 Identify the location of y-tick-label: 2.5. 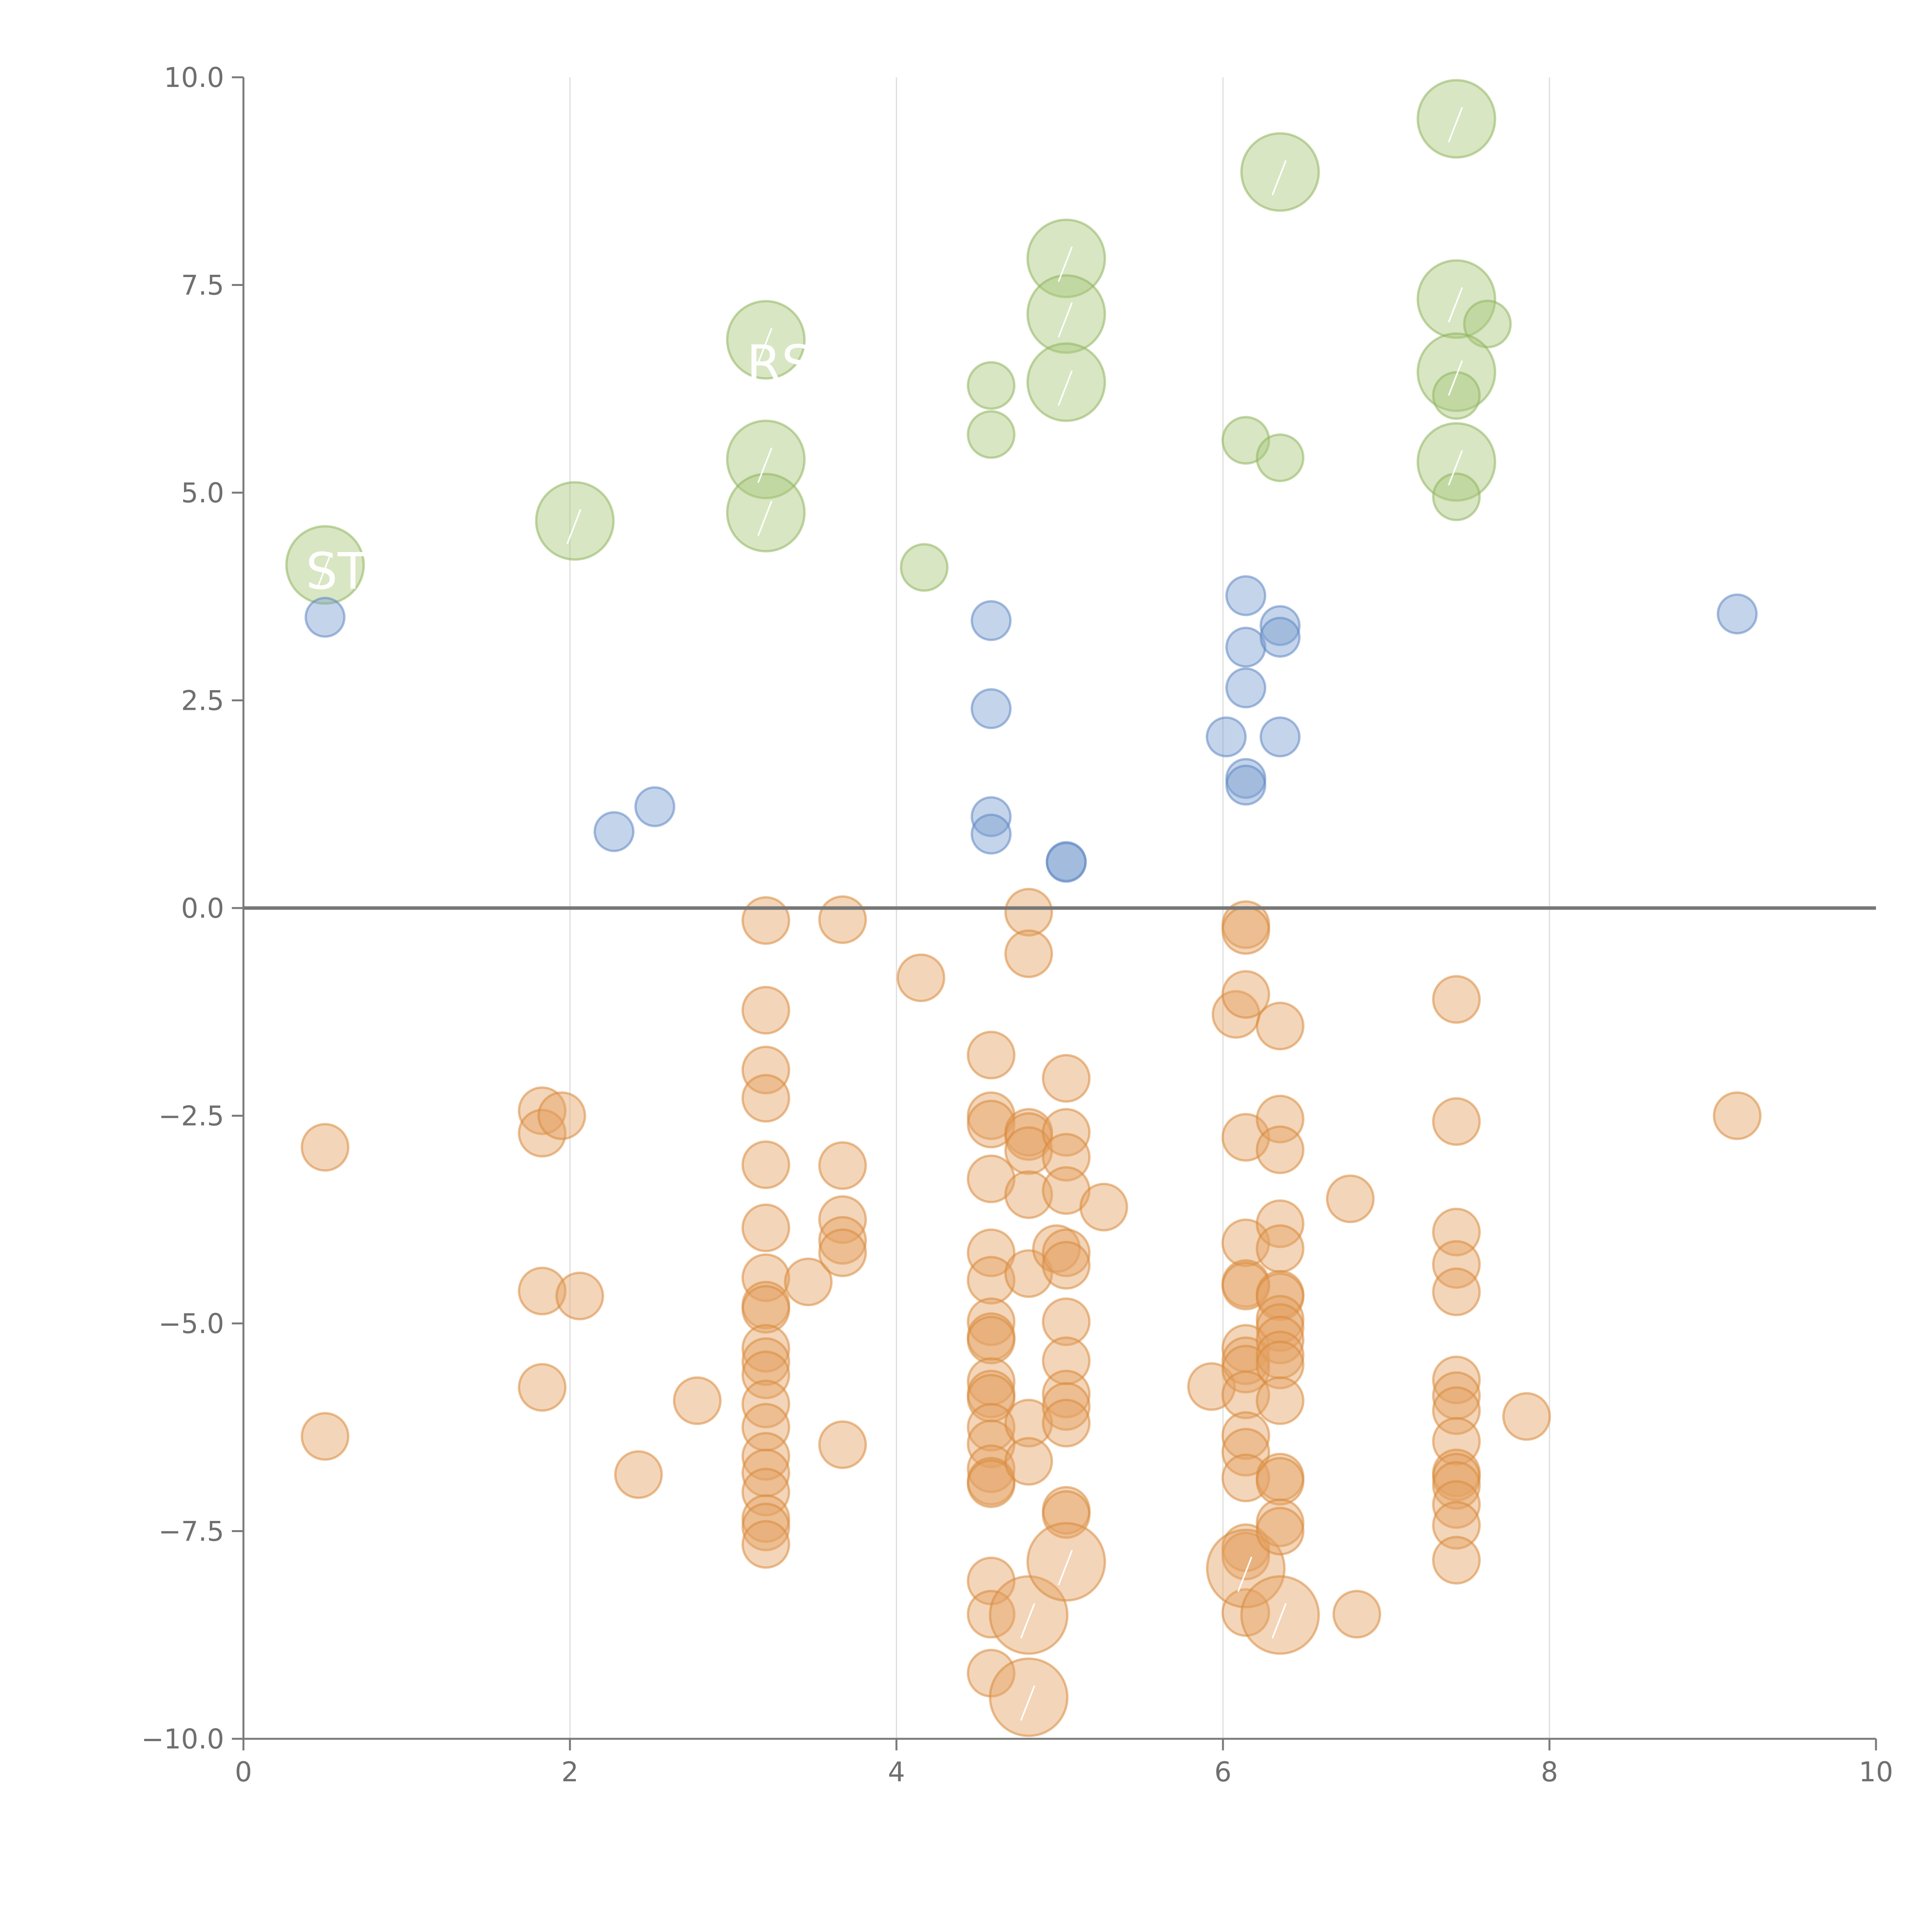
(202, 701).